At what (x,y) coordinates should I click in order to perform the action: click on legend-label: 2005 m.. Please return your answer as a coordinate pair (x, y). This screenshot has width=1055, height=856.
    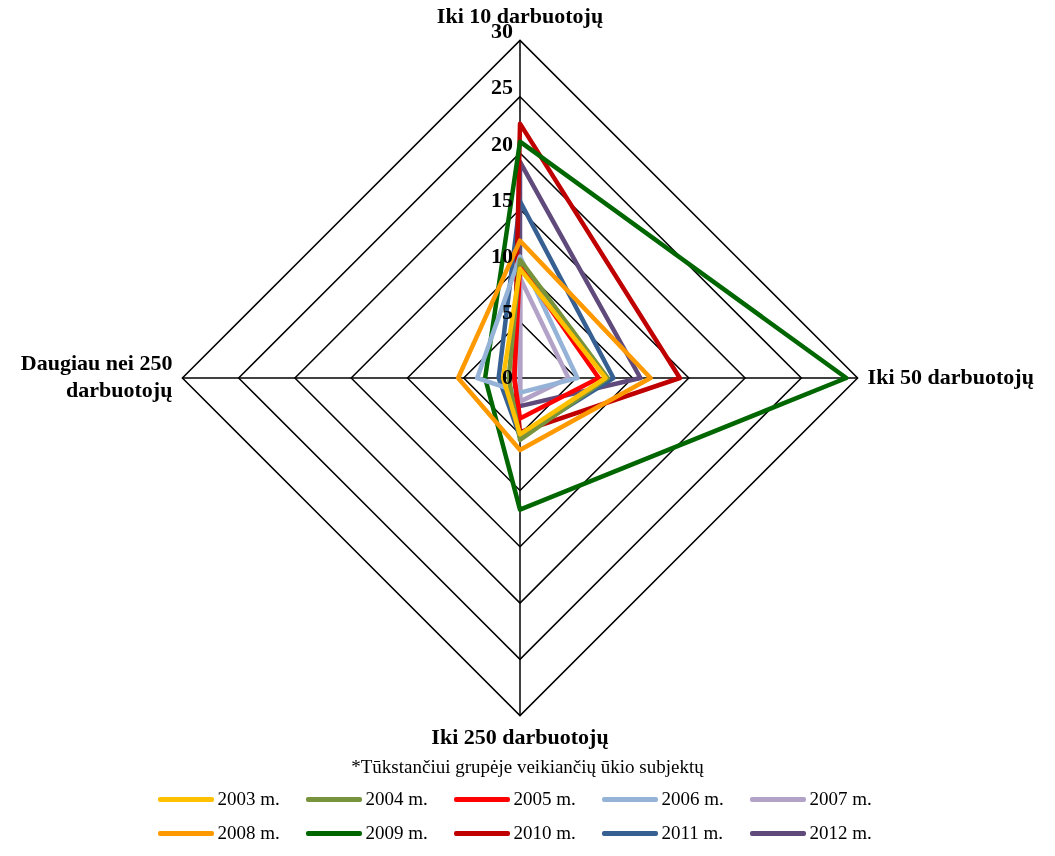
    Looking at the image, I should click on (544, 799).